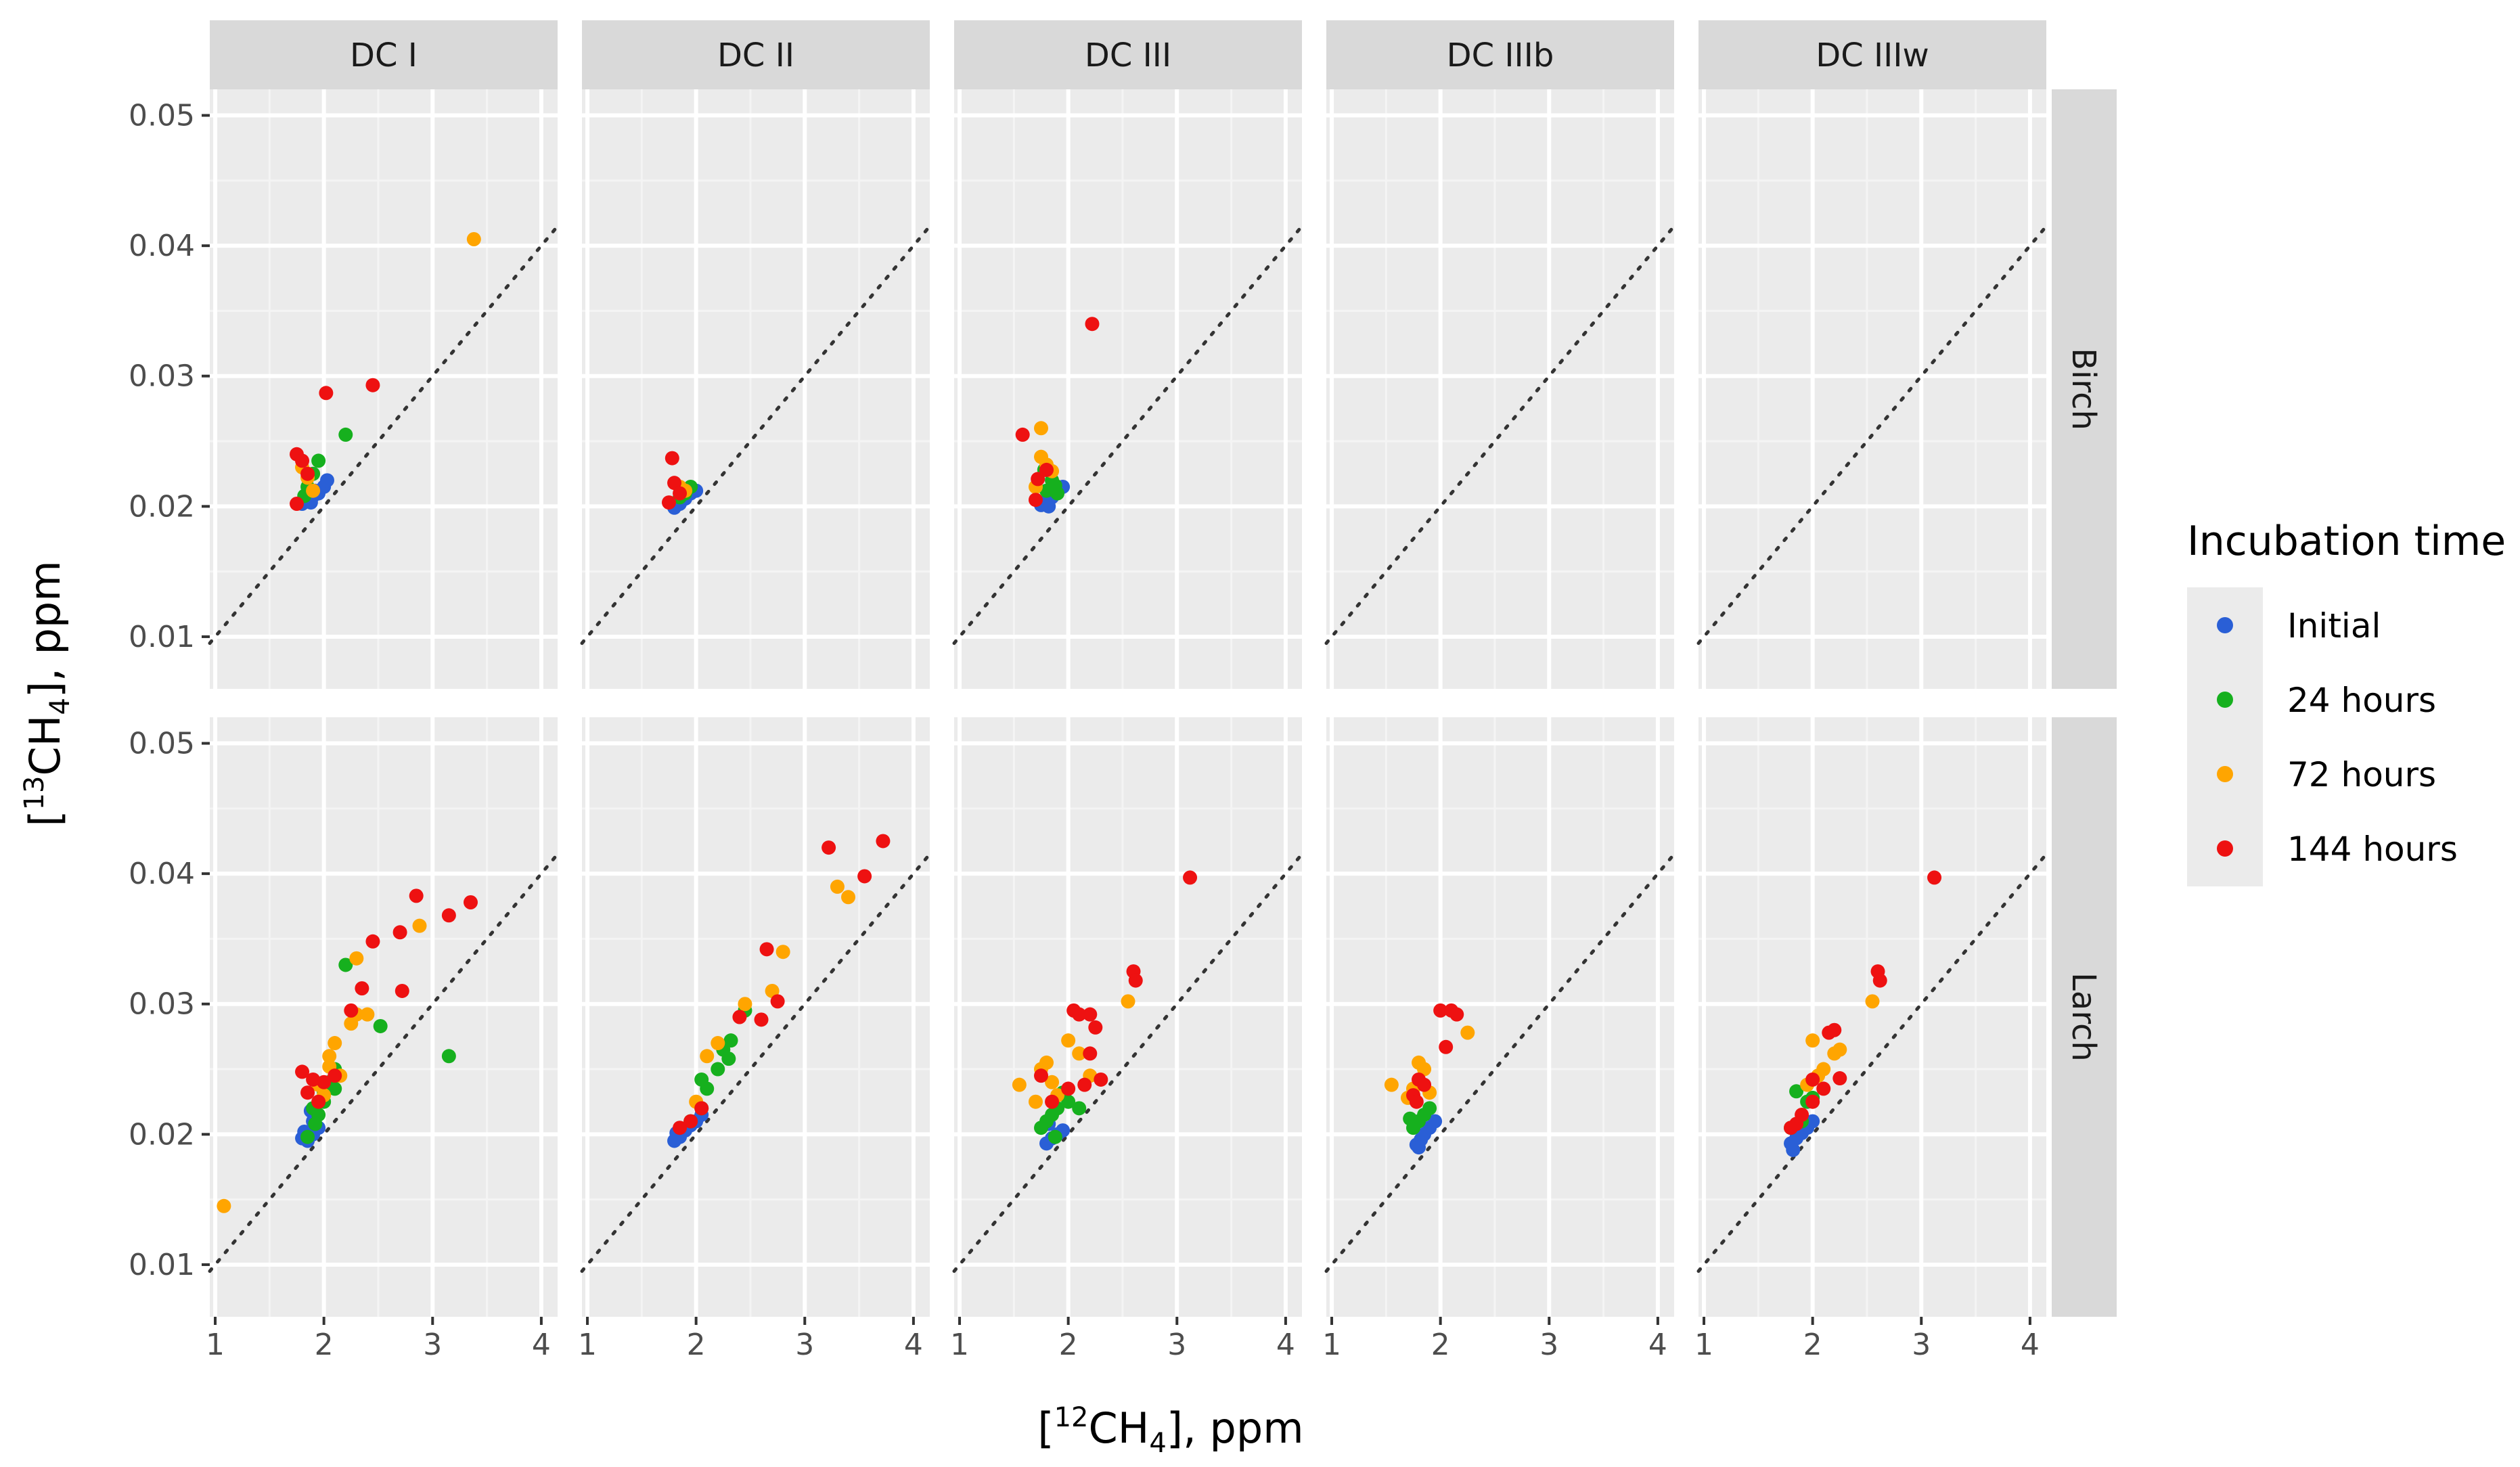 Image resolution: width=2520 pixels, height=1467 pixels. Describe the element at coordinates (162, 376) in the screenshot. I see `y-tick-label: 0.03` at that location.